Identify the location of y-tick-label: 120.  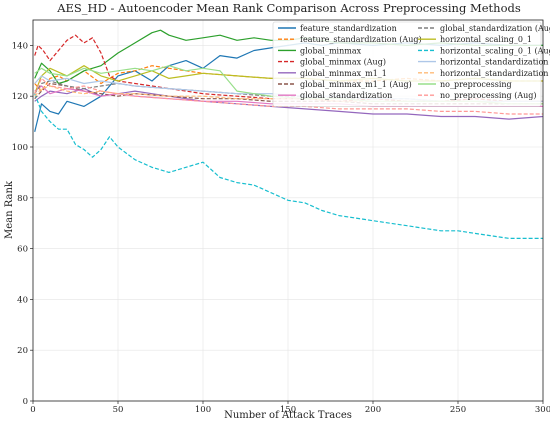
(20, 97).